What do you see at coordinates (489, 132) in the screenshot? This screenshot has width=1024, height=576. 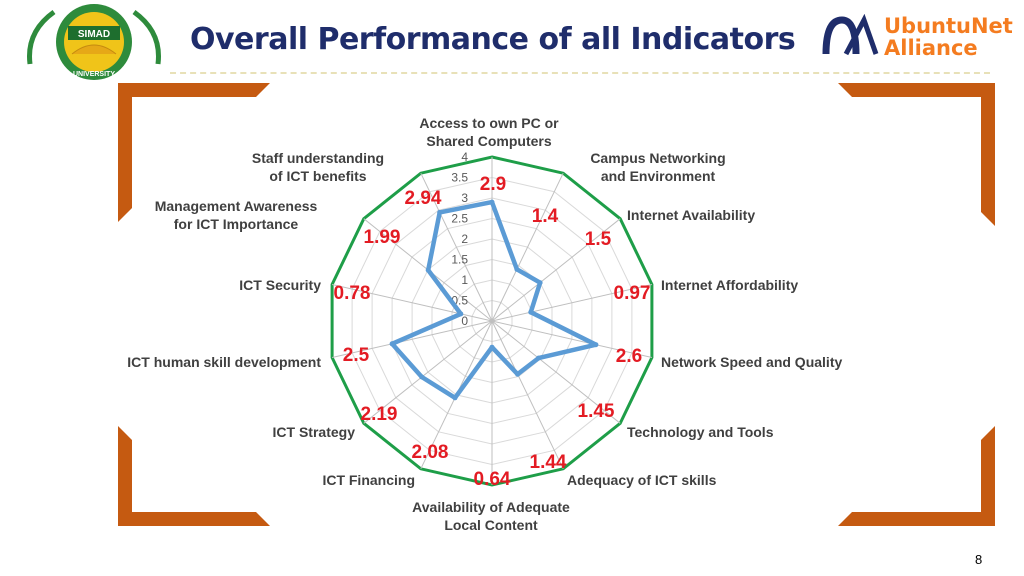 I see `category-label: Access to own PC or Shared Computers` at bounding box center [489, 132].